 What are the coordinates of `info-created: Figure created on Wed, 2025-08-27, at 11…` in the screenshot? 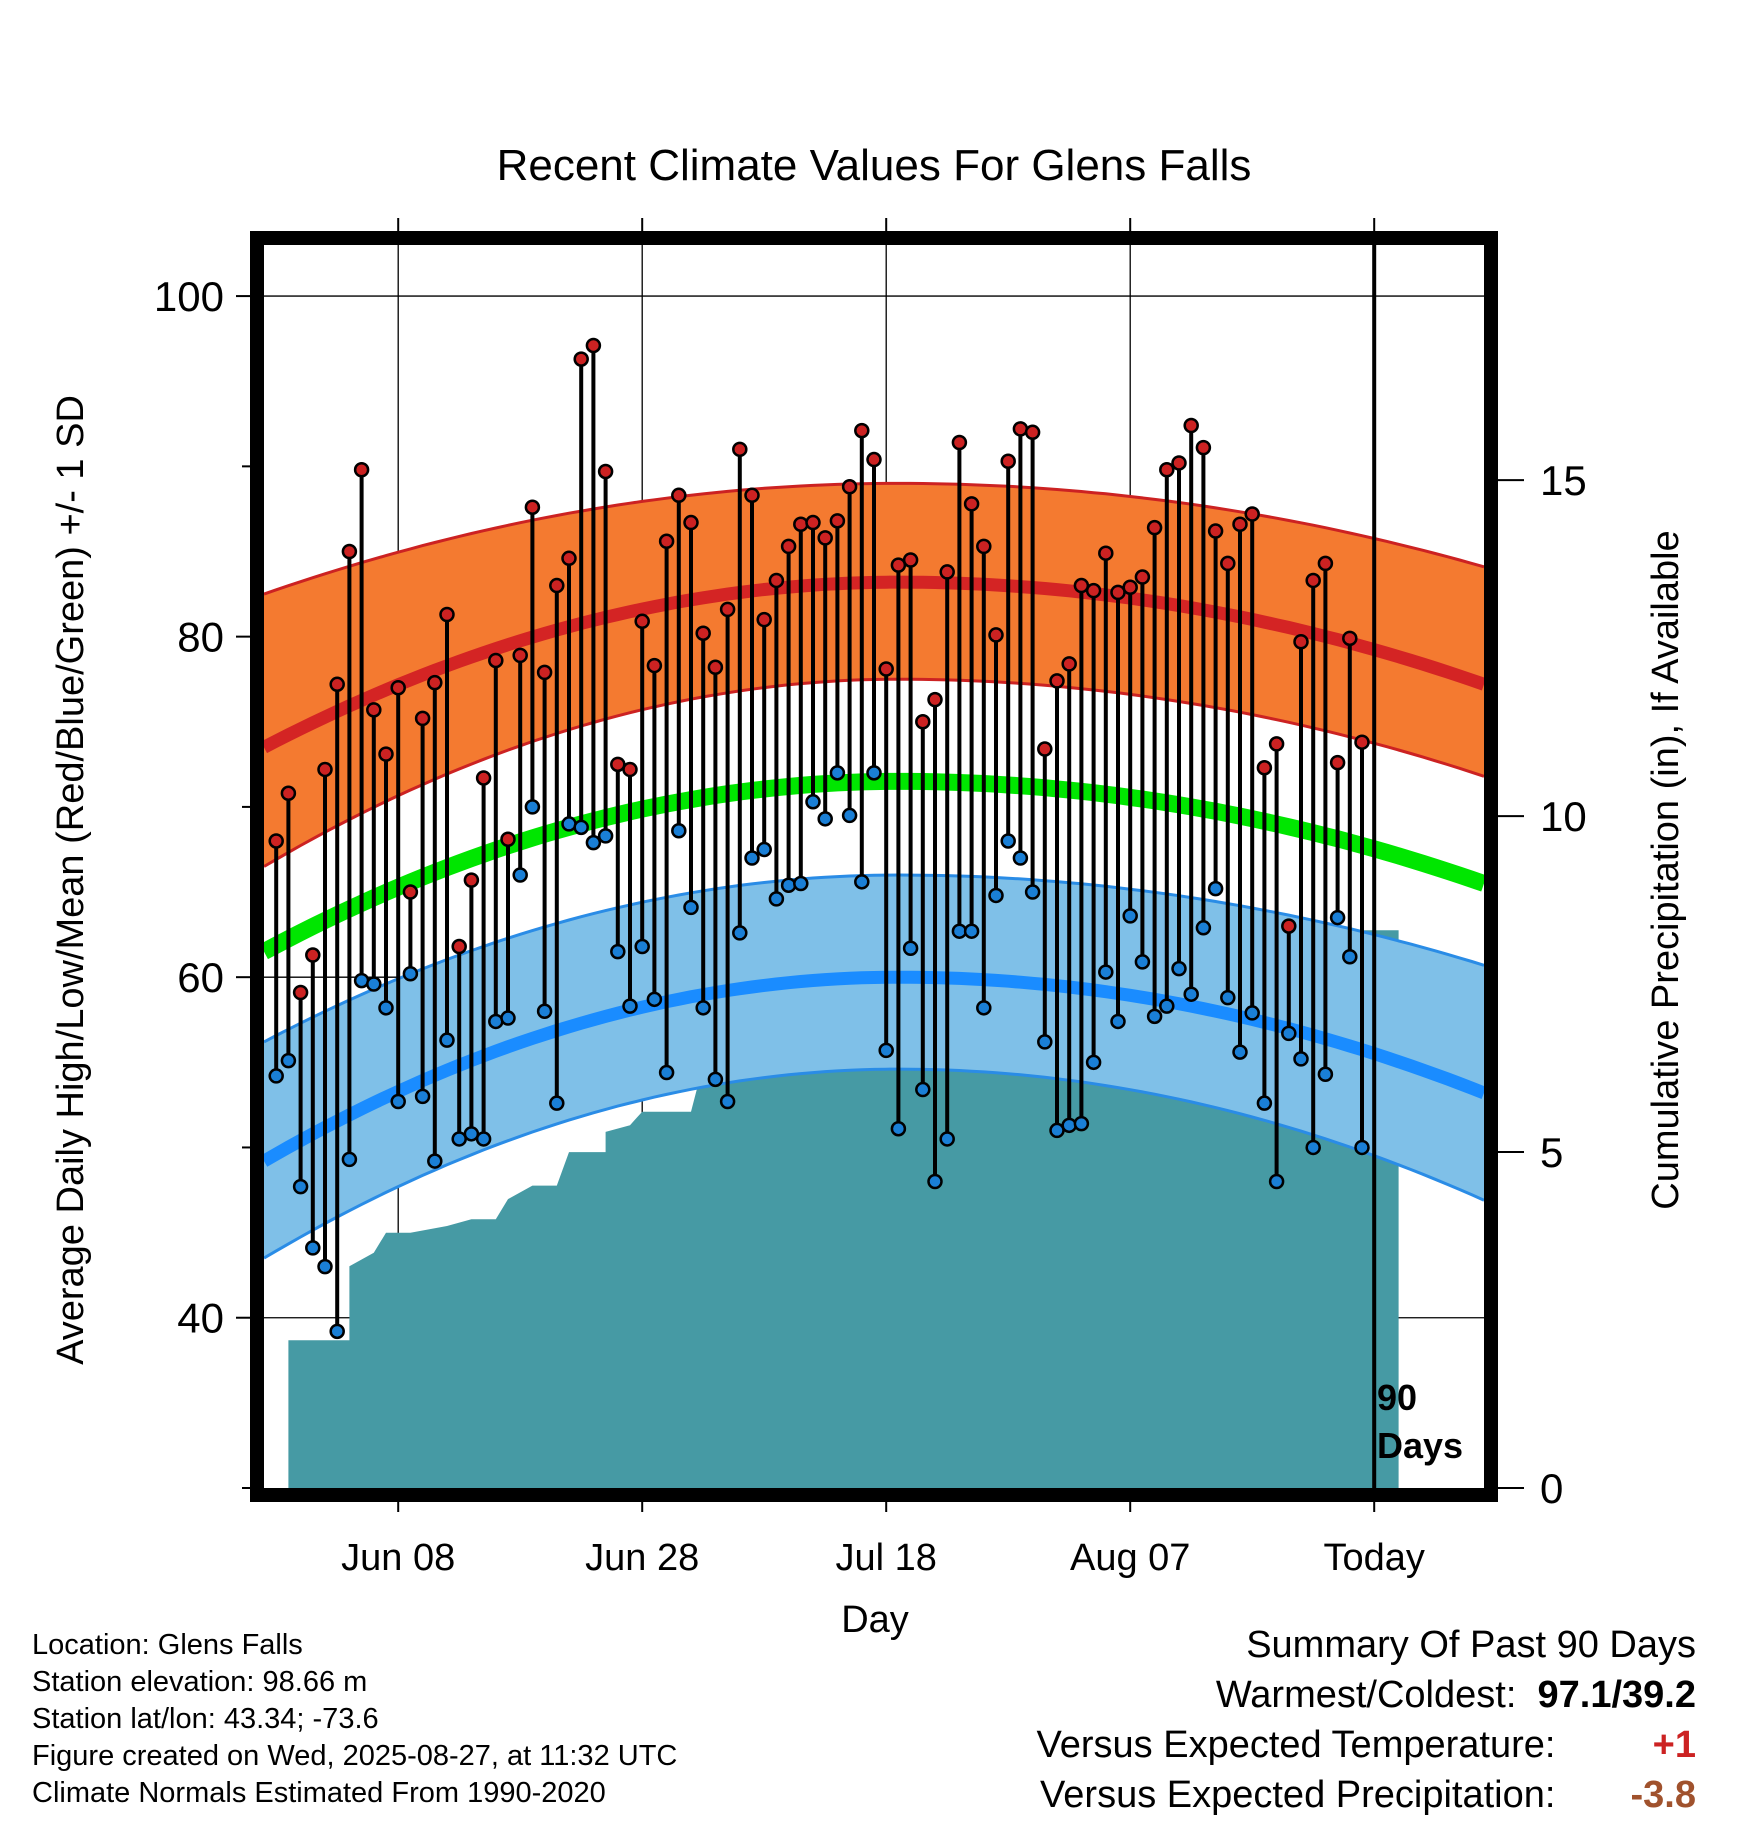 It's located at (355, 1756).